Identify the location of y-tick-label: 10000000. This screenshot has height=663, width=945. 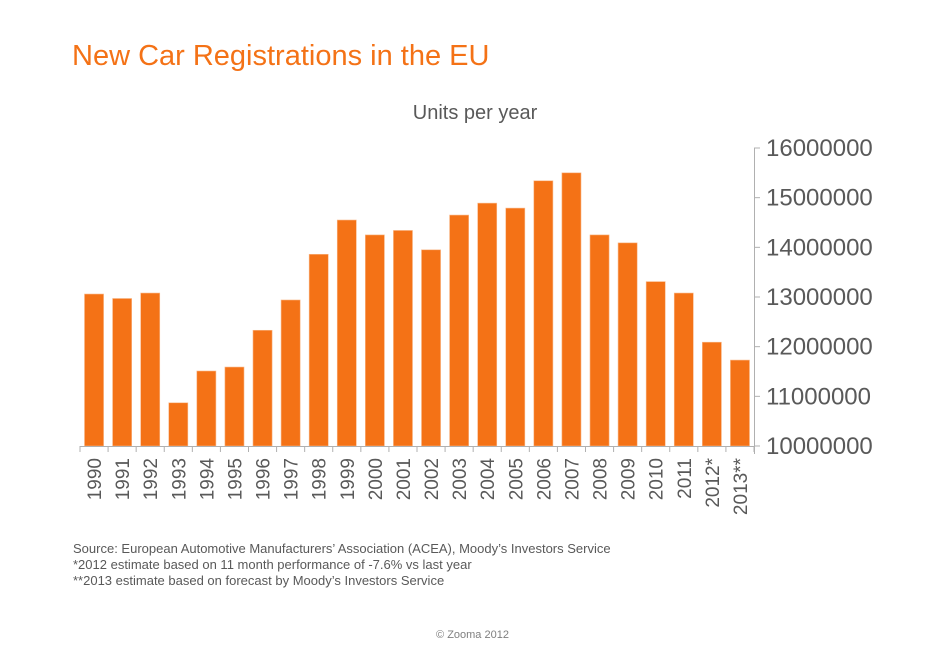
(819, 446).